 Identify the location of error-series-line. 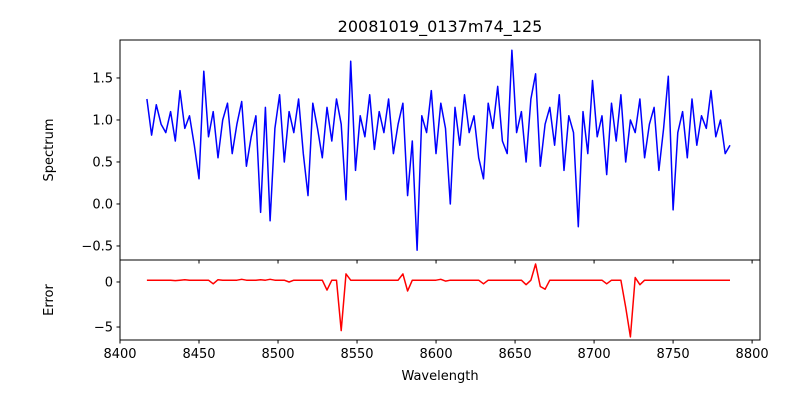
(438, 300).